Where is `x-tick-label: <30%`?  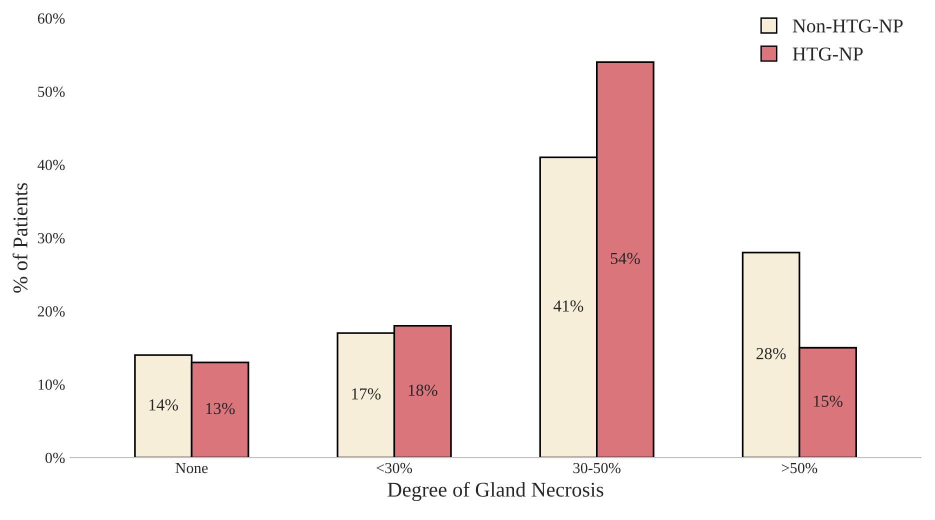 x-tick-label: <30% is located at coordinates (394, 468).